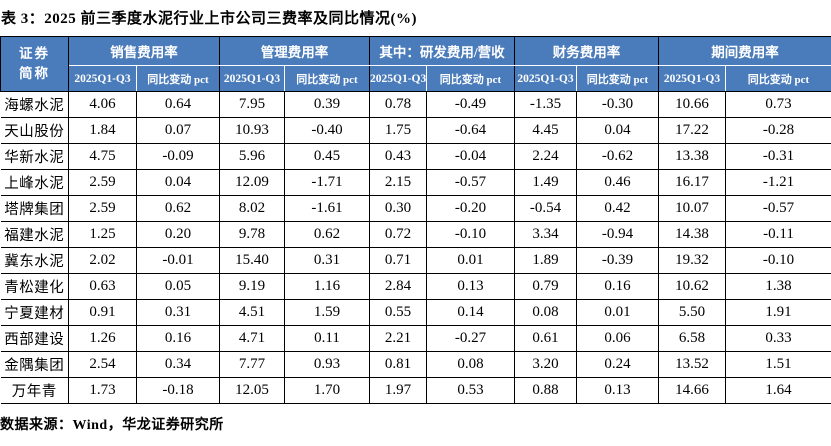  Describe the element at coordinates (398, 390) in the screenshot. I see `cell-r11-c4: 1.97` at that location.